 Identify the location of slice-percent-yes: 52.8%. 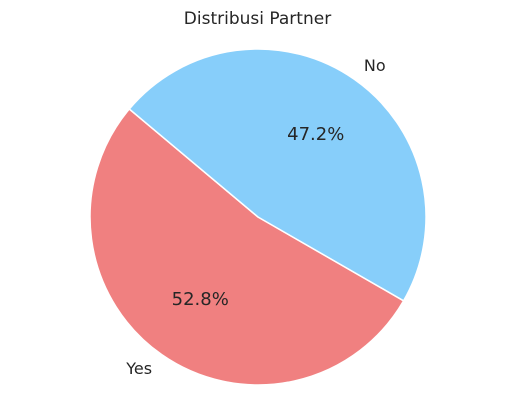
(200, 299).